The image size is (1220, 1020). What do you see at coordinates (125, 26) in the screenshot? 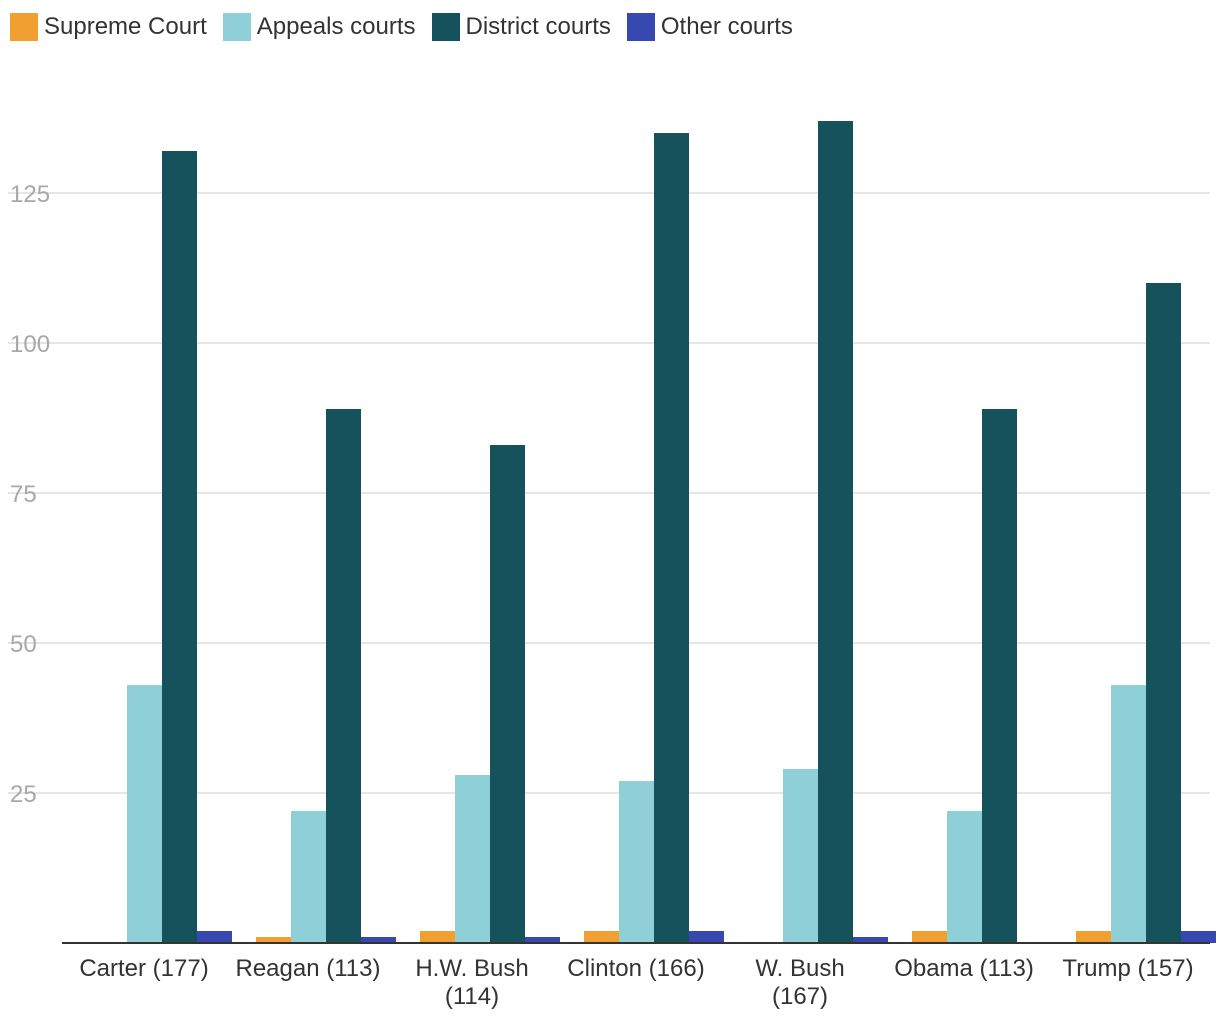
I see `legend-label: Supreme Court` at bounding box center [125, 26].